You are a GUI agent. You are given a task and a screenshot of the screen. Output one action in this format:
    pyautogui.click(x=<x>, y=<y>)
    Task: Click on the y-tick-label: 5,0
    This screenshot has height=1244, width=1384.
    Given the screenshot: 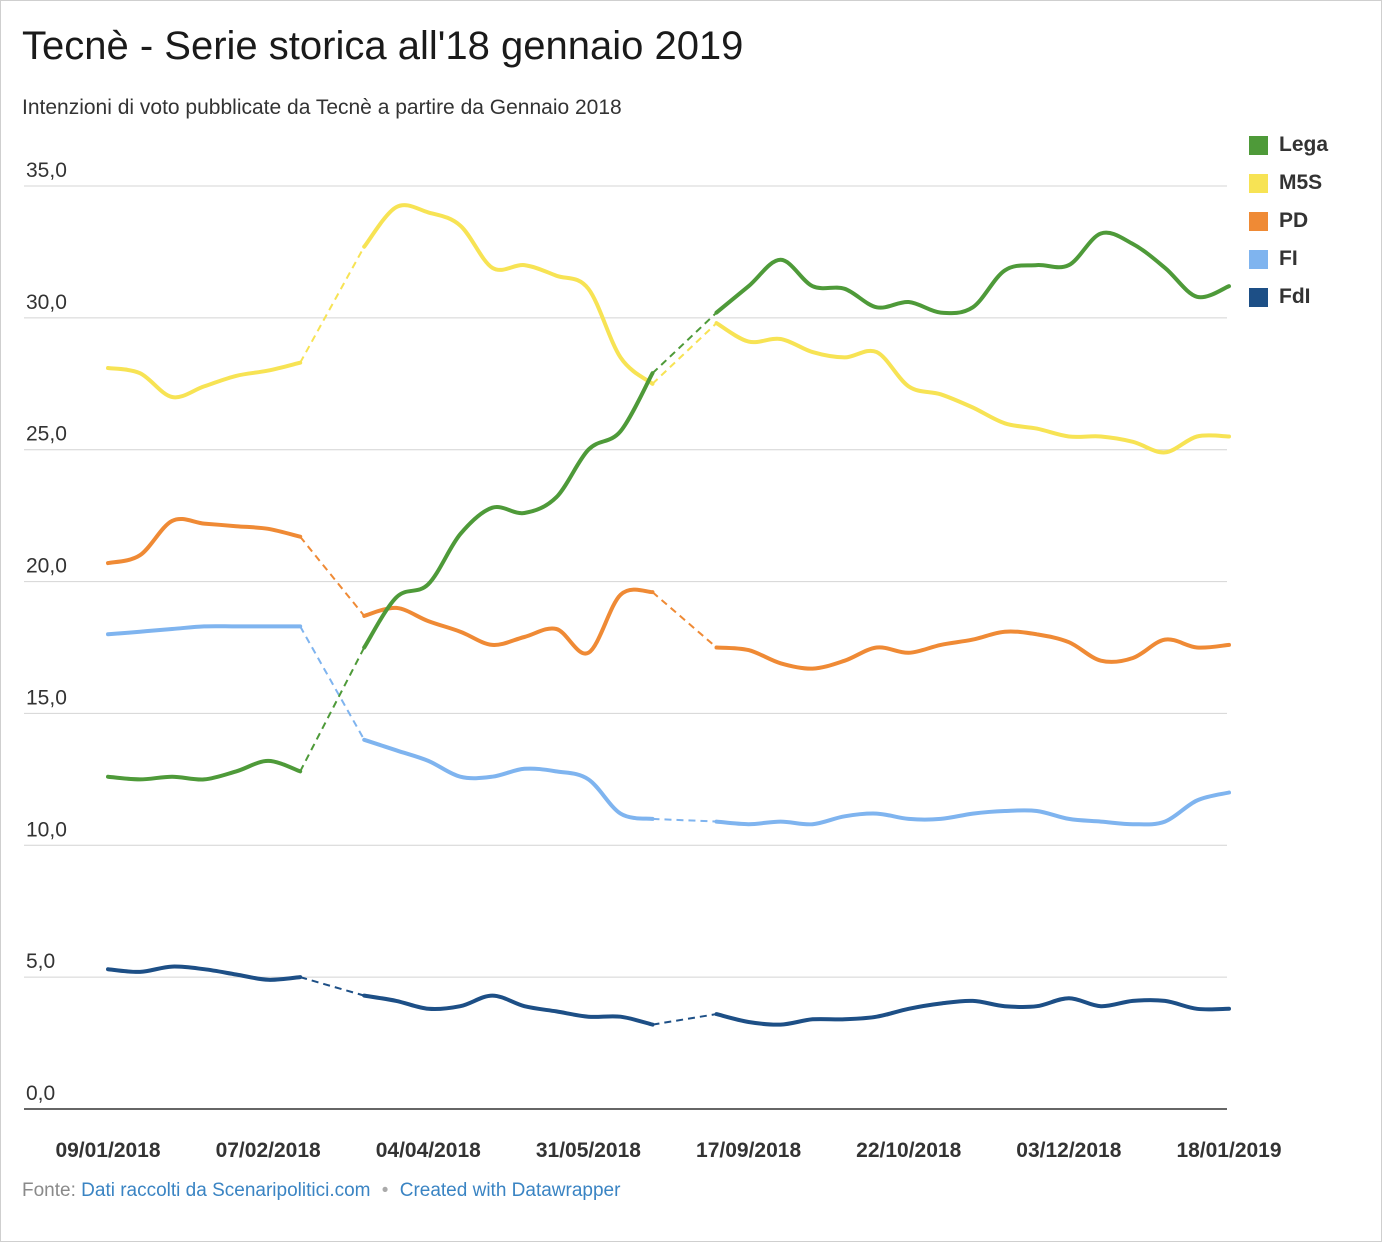 What is the action you would take?
    pyautogui.click(x=40, y=961)
    